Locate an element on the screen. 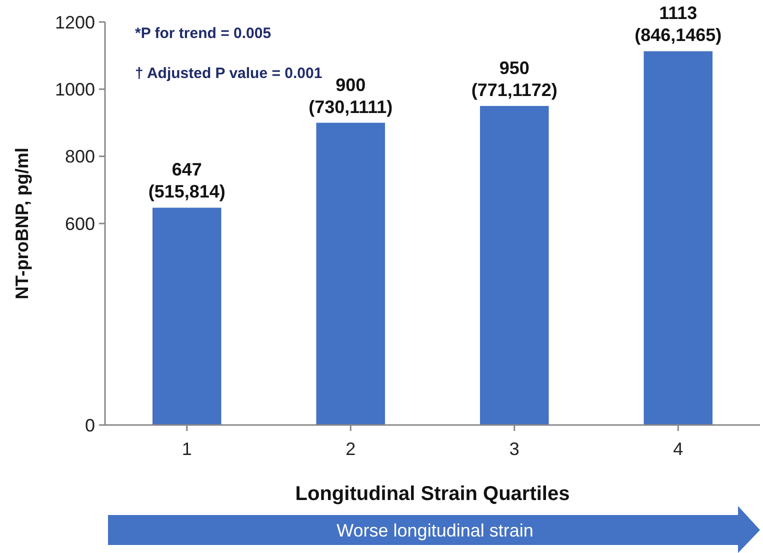 The image size is (763, 553). data-label: 647 (515,814) is located at coordinates (187, 181).